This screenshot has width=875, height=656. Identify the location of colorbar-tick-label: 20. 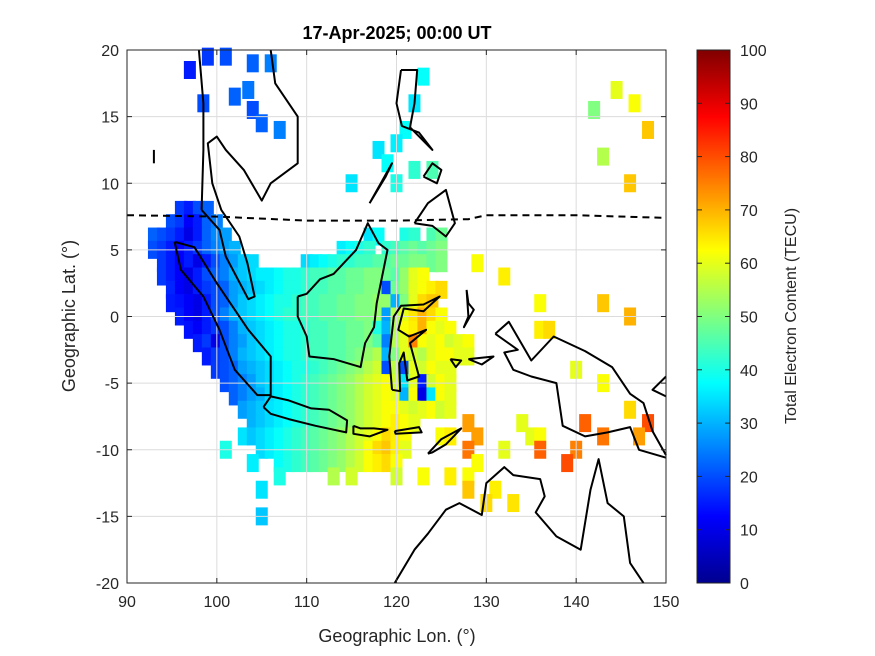
(749, 477).